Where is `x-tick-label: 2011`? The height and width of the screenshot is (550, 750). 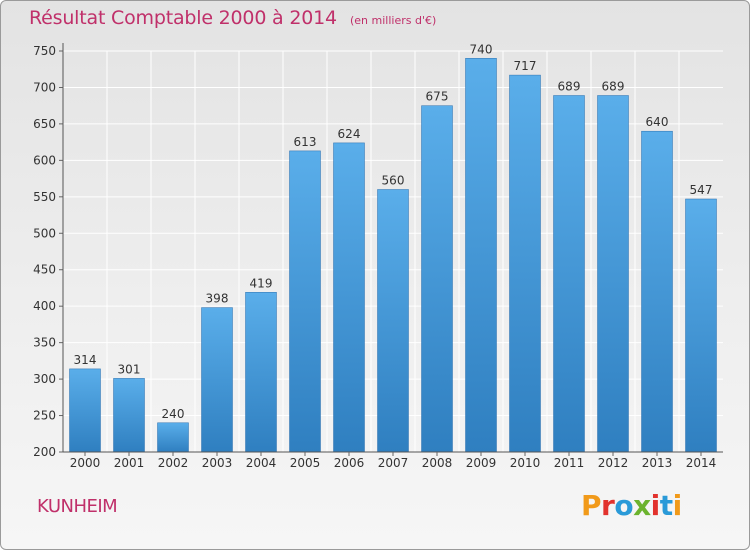 x-tick-label: 2011 is located at coordinates (569, 463).